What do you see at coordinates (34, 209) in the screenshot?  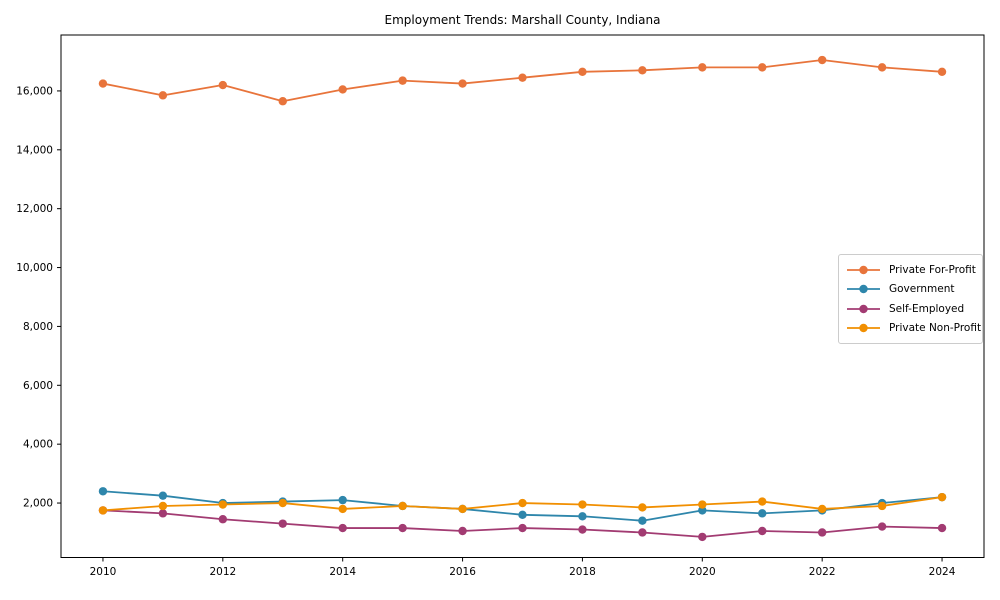 I see `svg-text: 12,000` at bounding box center [34, 209].